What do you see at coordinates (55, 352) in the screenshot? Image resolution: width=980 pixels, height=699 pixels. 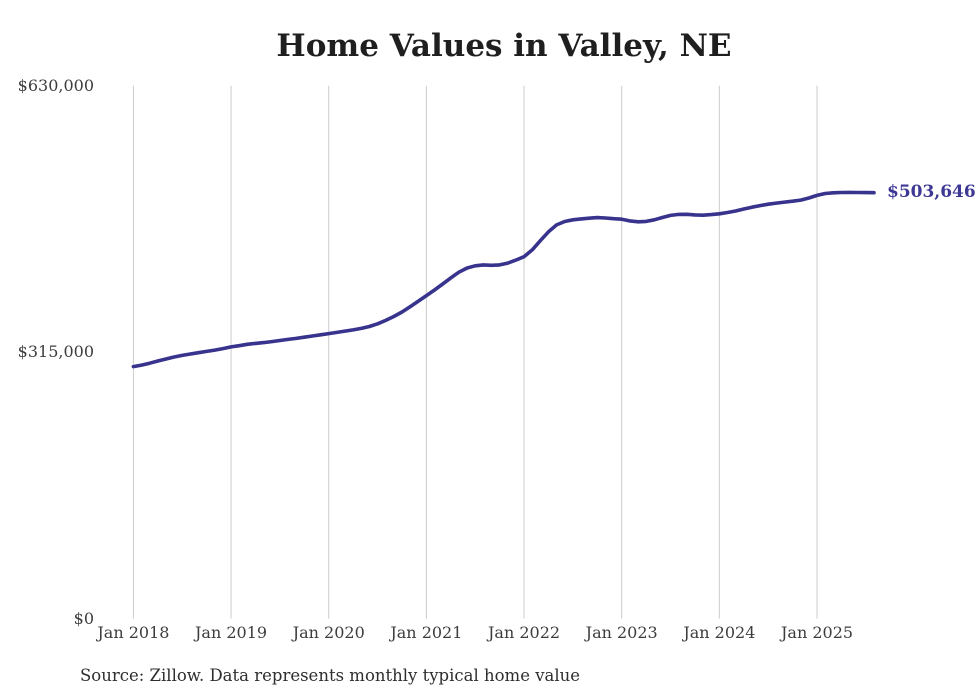 I see `y-tick-label: $315,000` at bounding box center [55, 352].